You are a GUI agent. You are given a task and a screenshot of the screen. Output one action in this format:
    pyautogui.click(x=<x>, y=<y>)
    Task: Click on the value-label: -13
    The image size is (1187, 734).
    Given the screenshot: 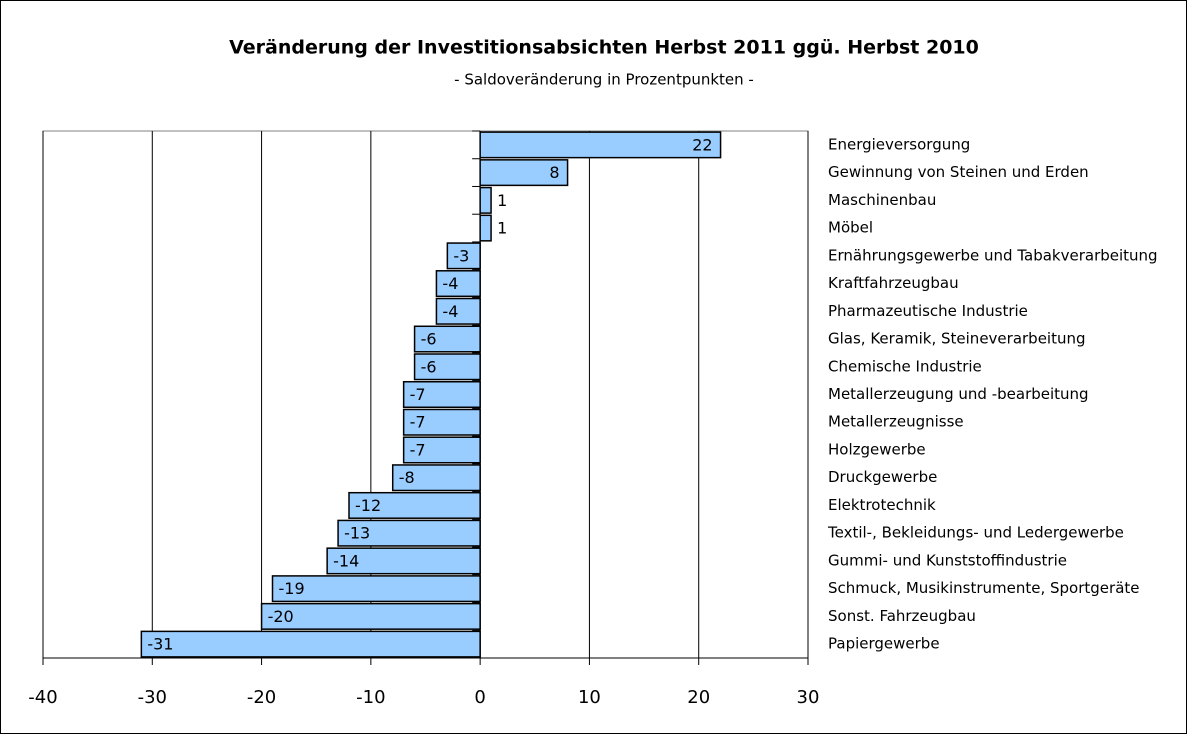 What is the action you would take?
    pyautogui.click(x=357, y=533)
    